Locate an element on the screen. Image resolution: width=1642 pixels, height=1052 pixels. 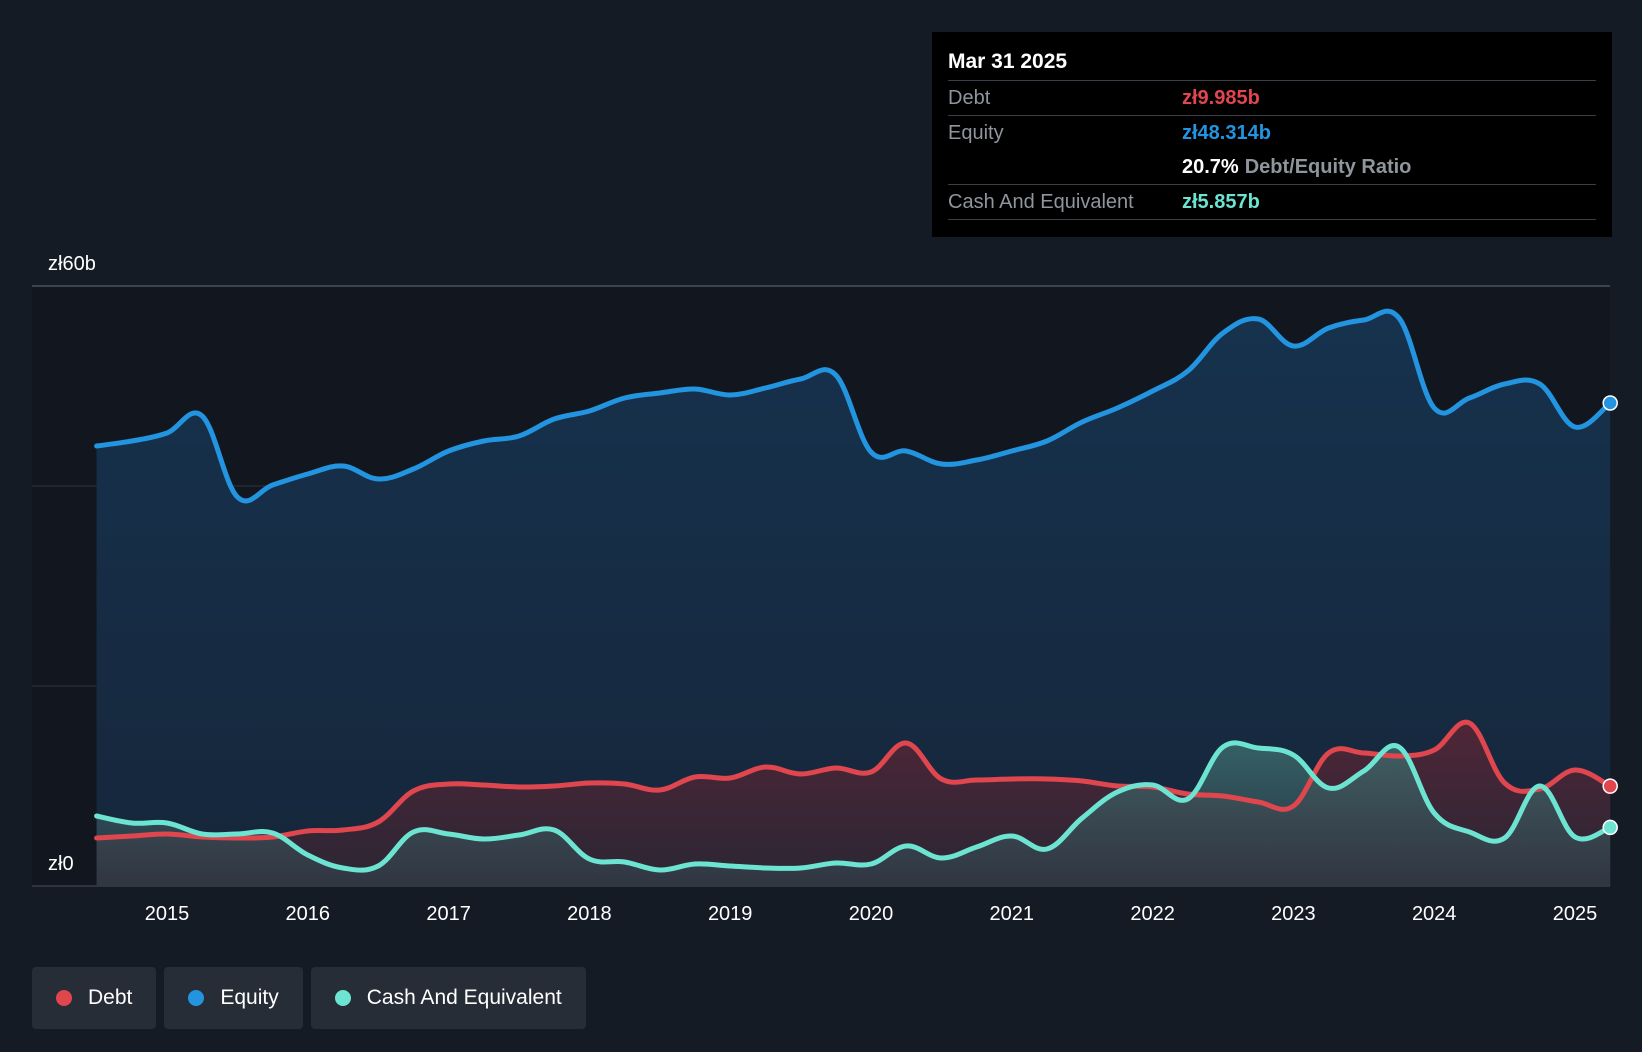
tooltip-row-debt: Debt zł9.985b is located at coordinates (1272, 98).